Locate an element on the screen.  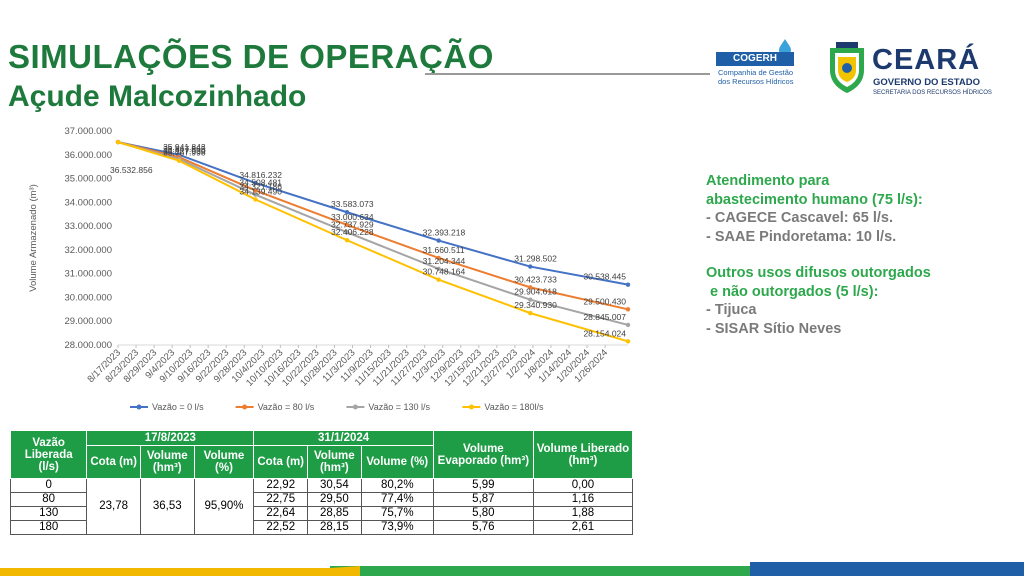
legend-label: Vazão = 80 l/s is located at coordinates (286, 407).